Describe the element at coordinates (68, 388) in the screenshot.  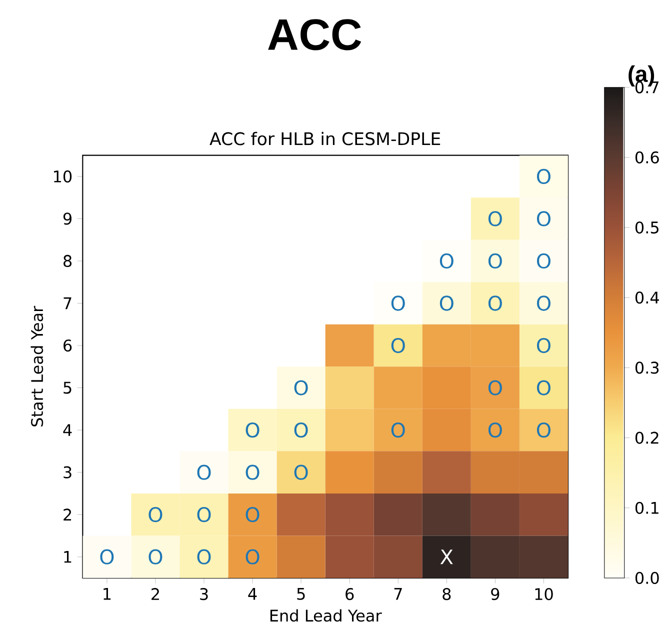
I see `y-tick-label: 5` at that location.